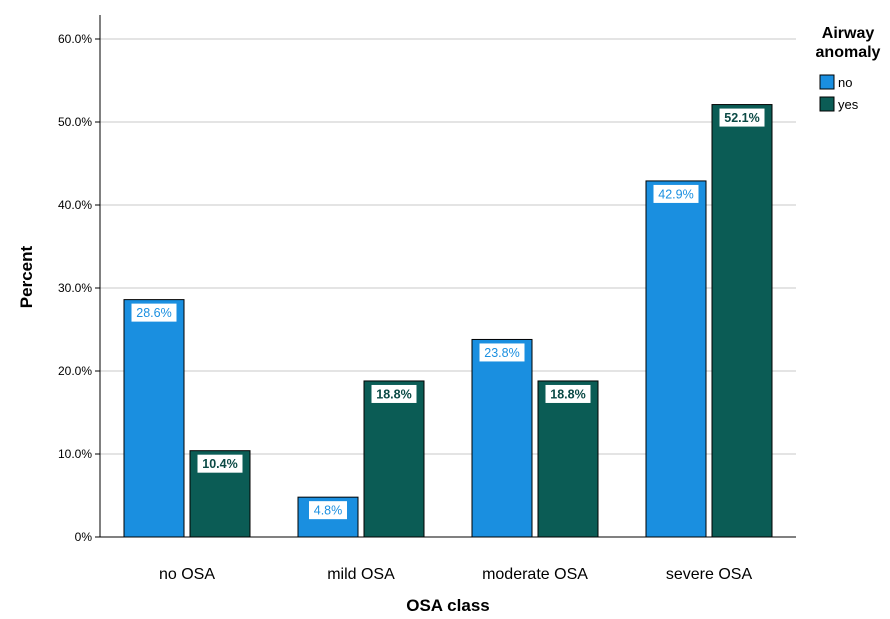 The width and height of the screenshot is (890, 619). I want to click on data-label: 52.1%, so click(741, 118).